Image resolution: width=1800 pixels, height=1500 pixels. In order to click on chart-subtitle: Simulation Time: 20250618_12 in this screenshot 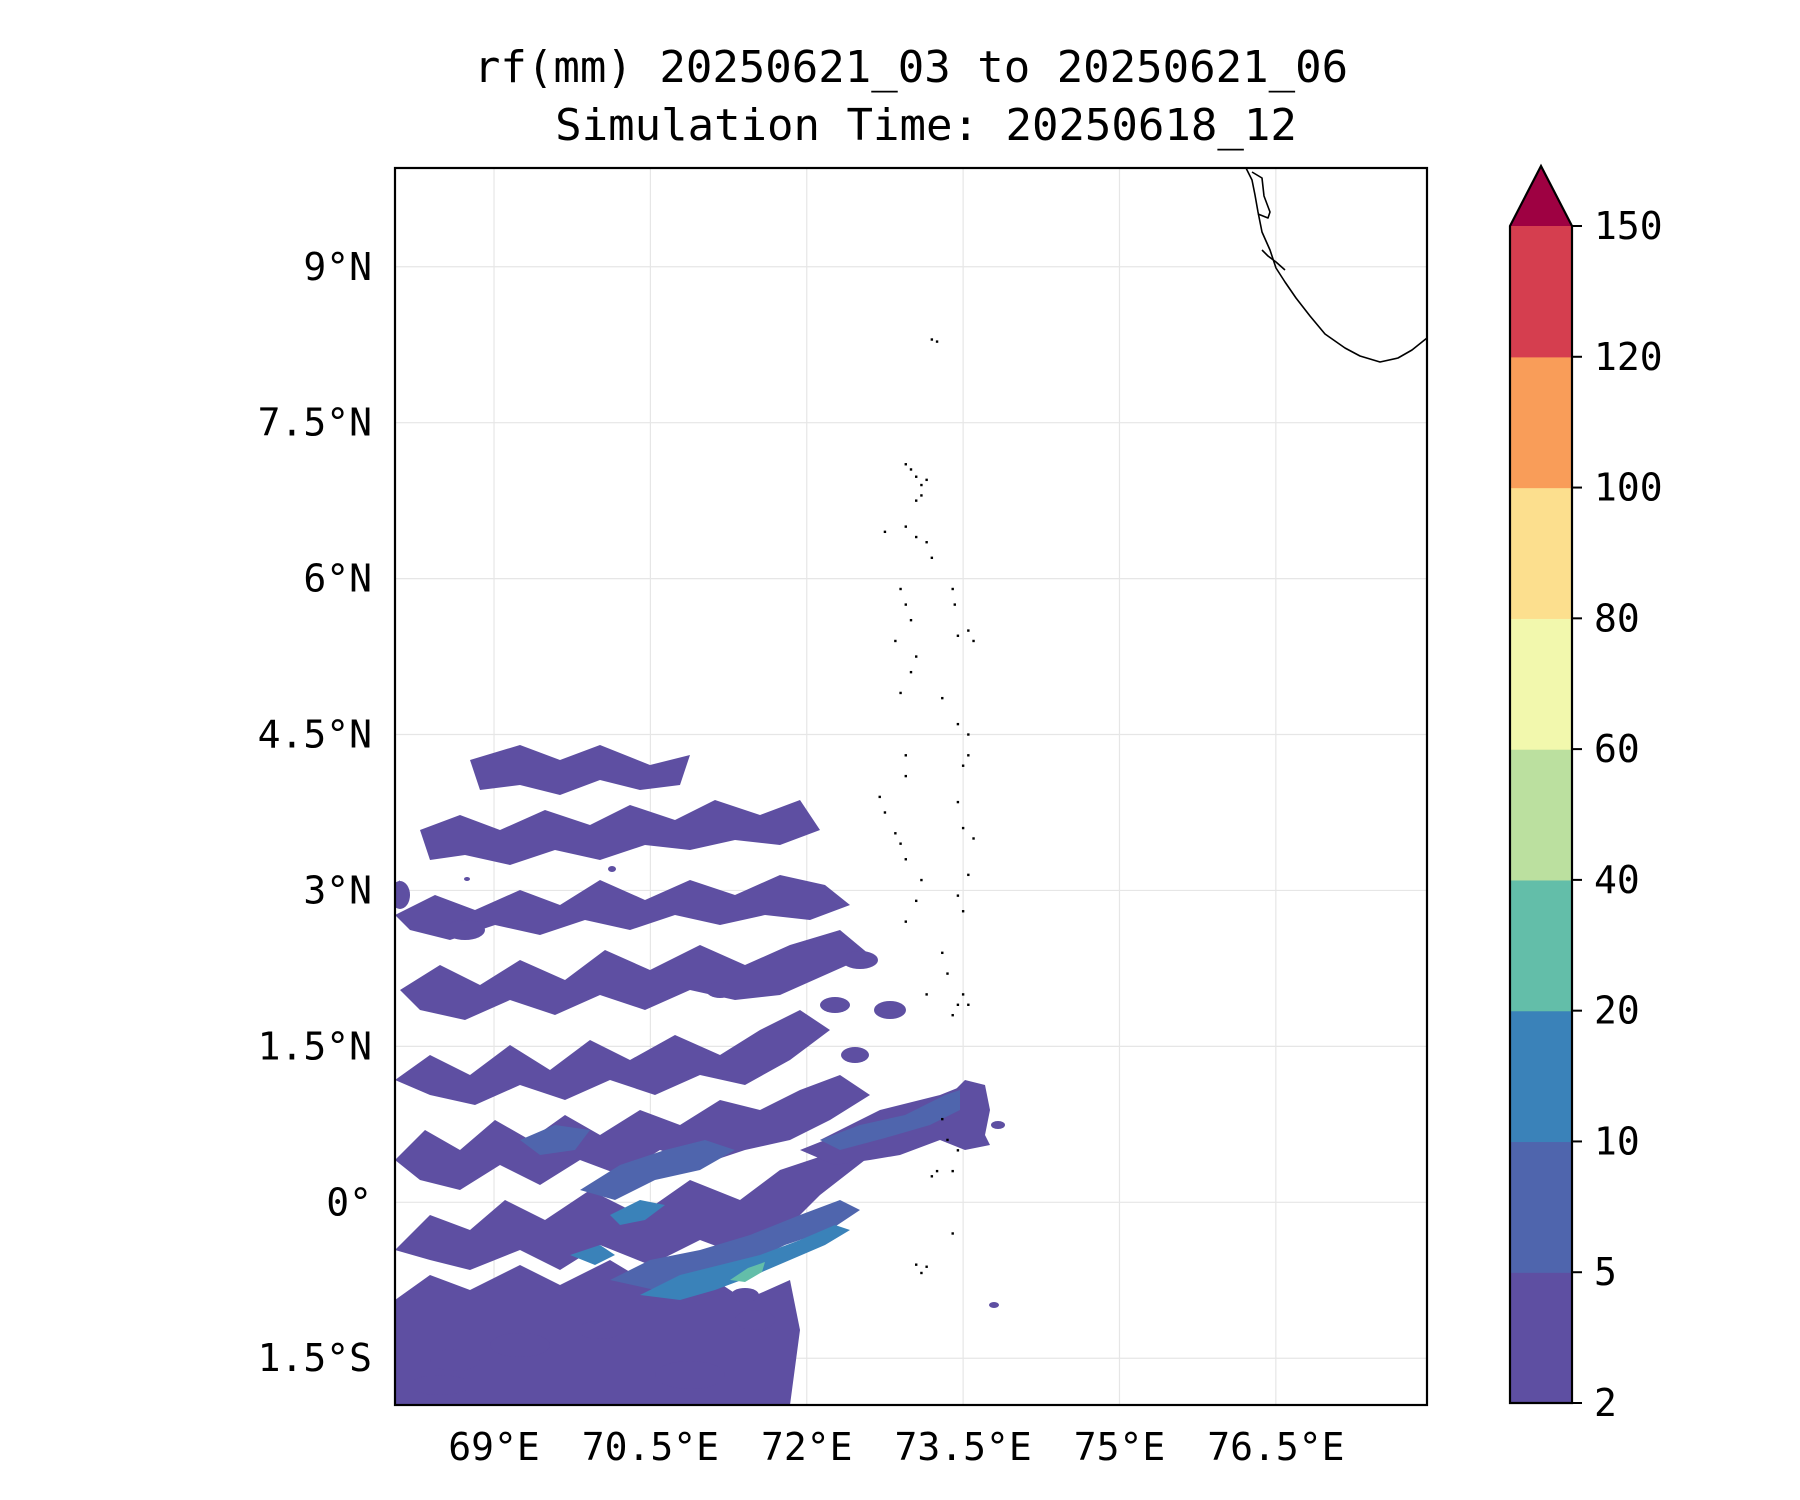, I will do `click(926, 125)`.